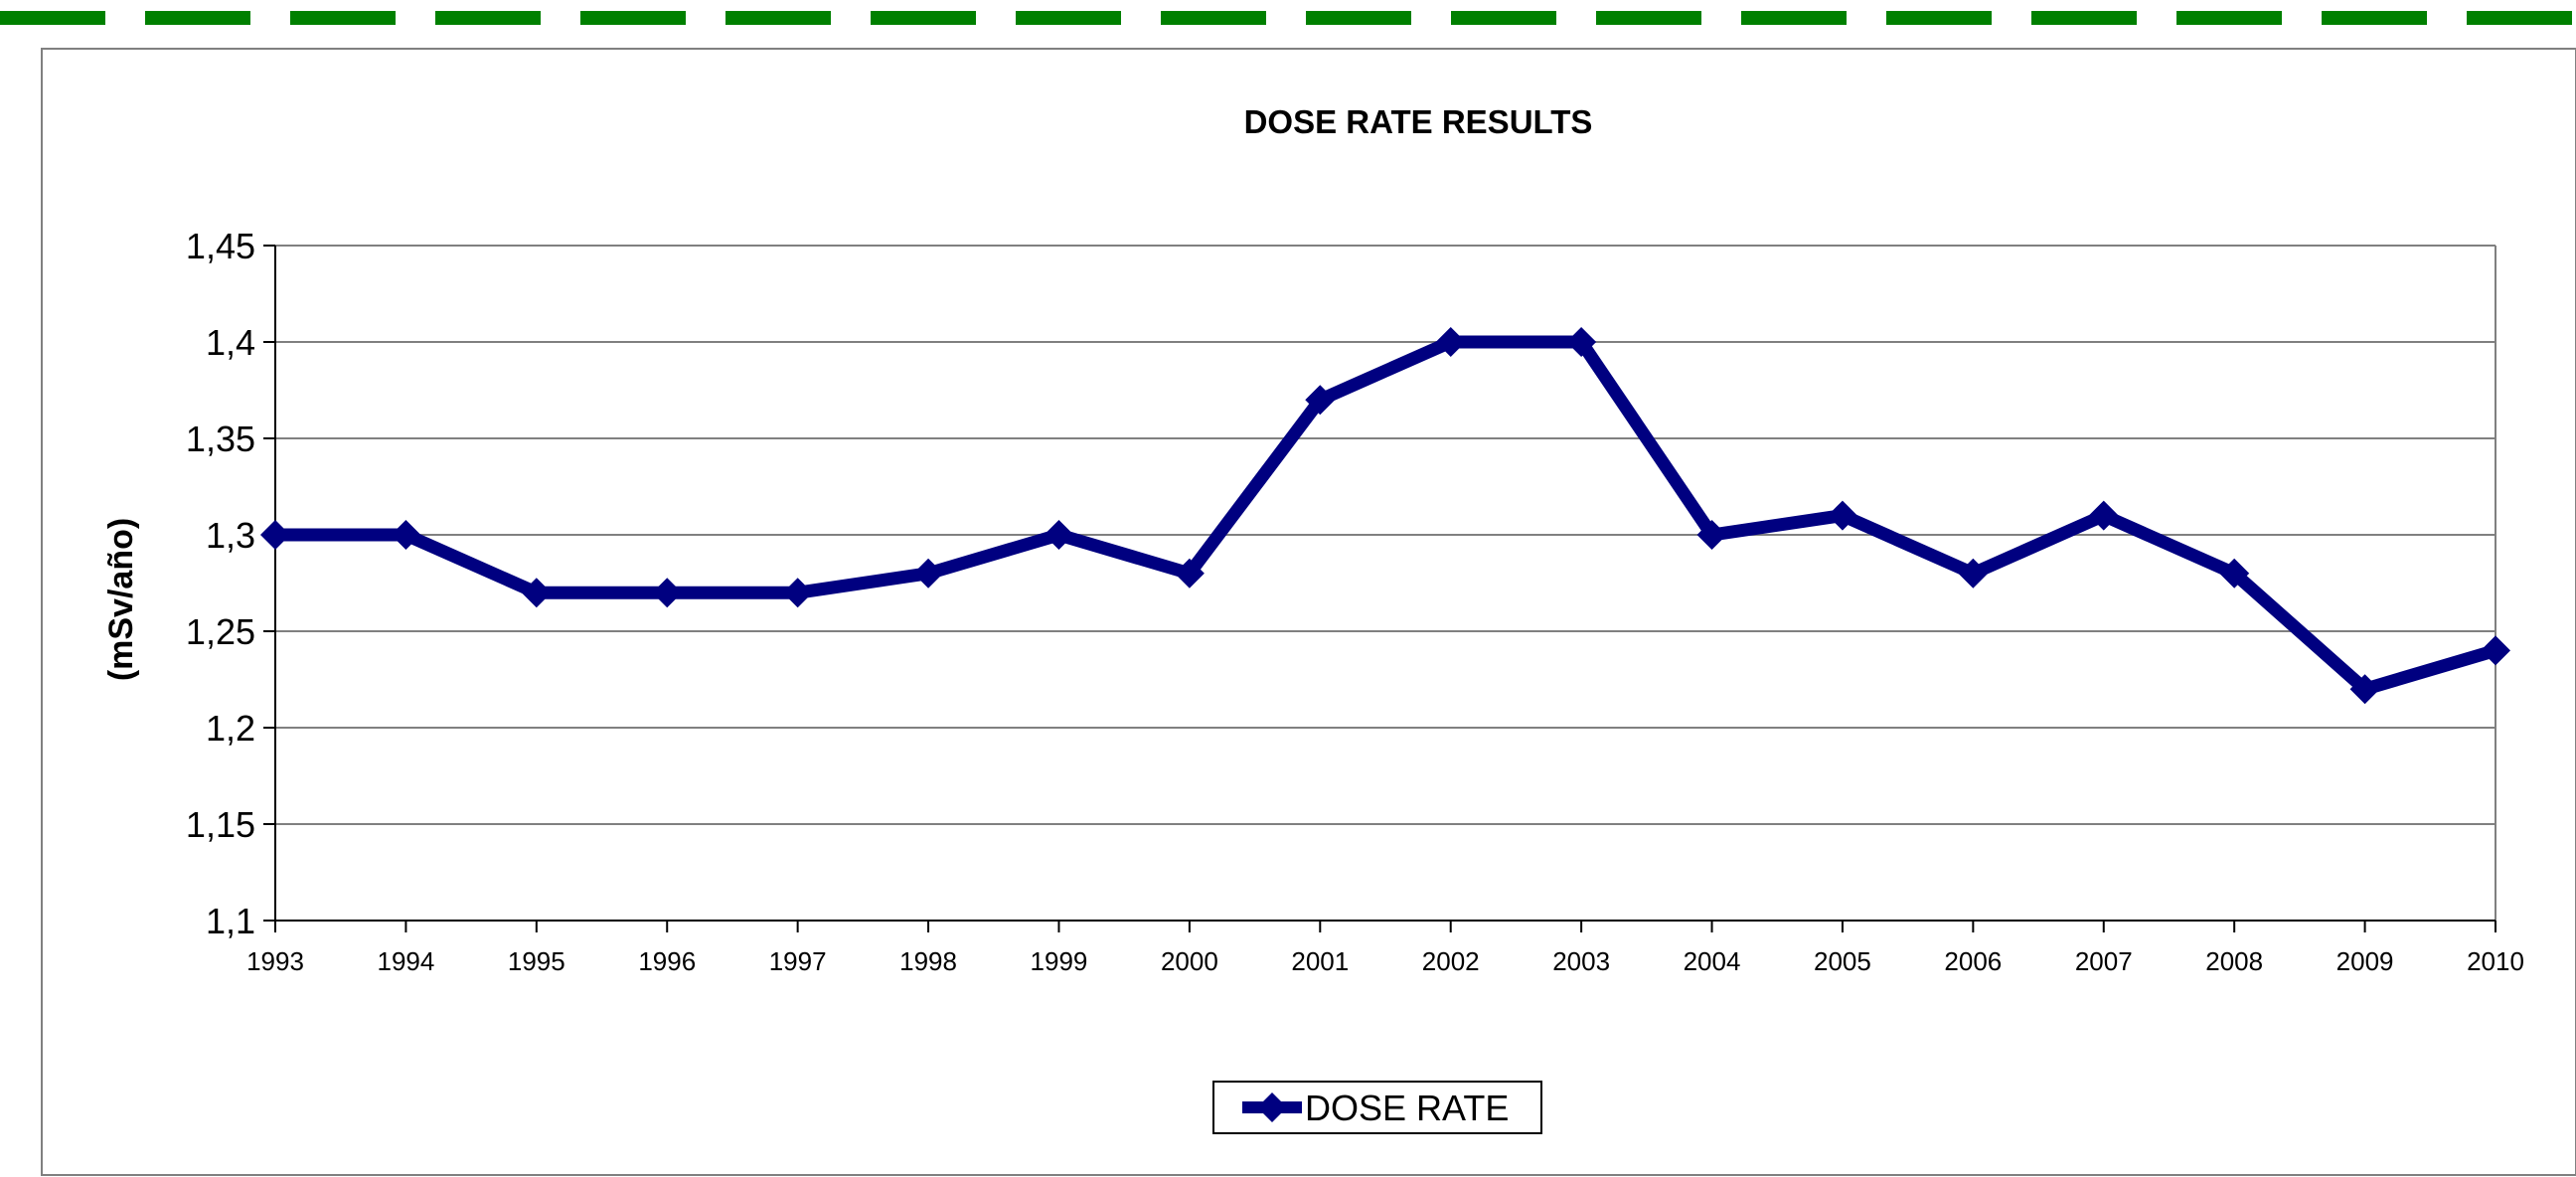 This screenshot has width=2576, height=1177. Describe the element at coordinates (1842, 961) in the screenshot. I see `x-tick-label: 2005` at that location.